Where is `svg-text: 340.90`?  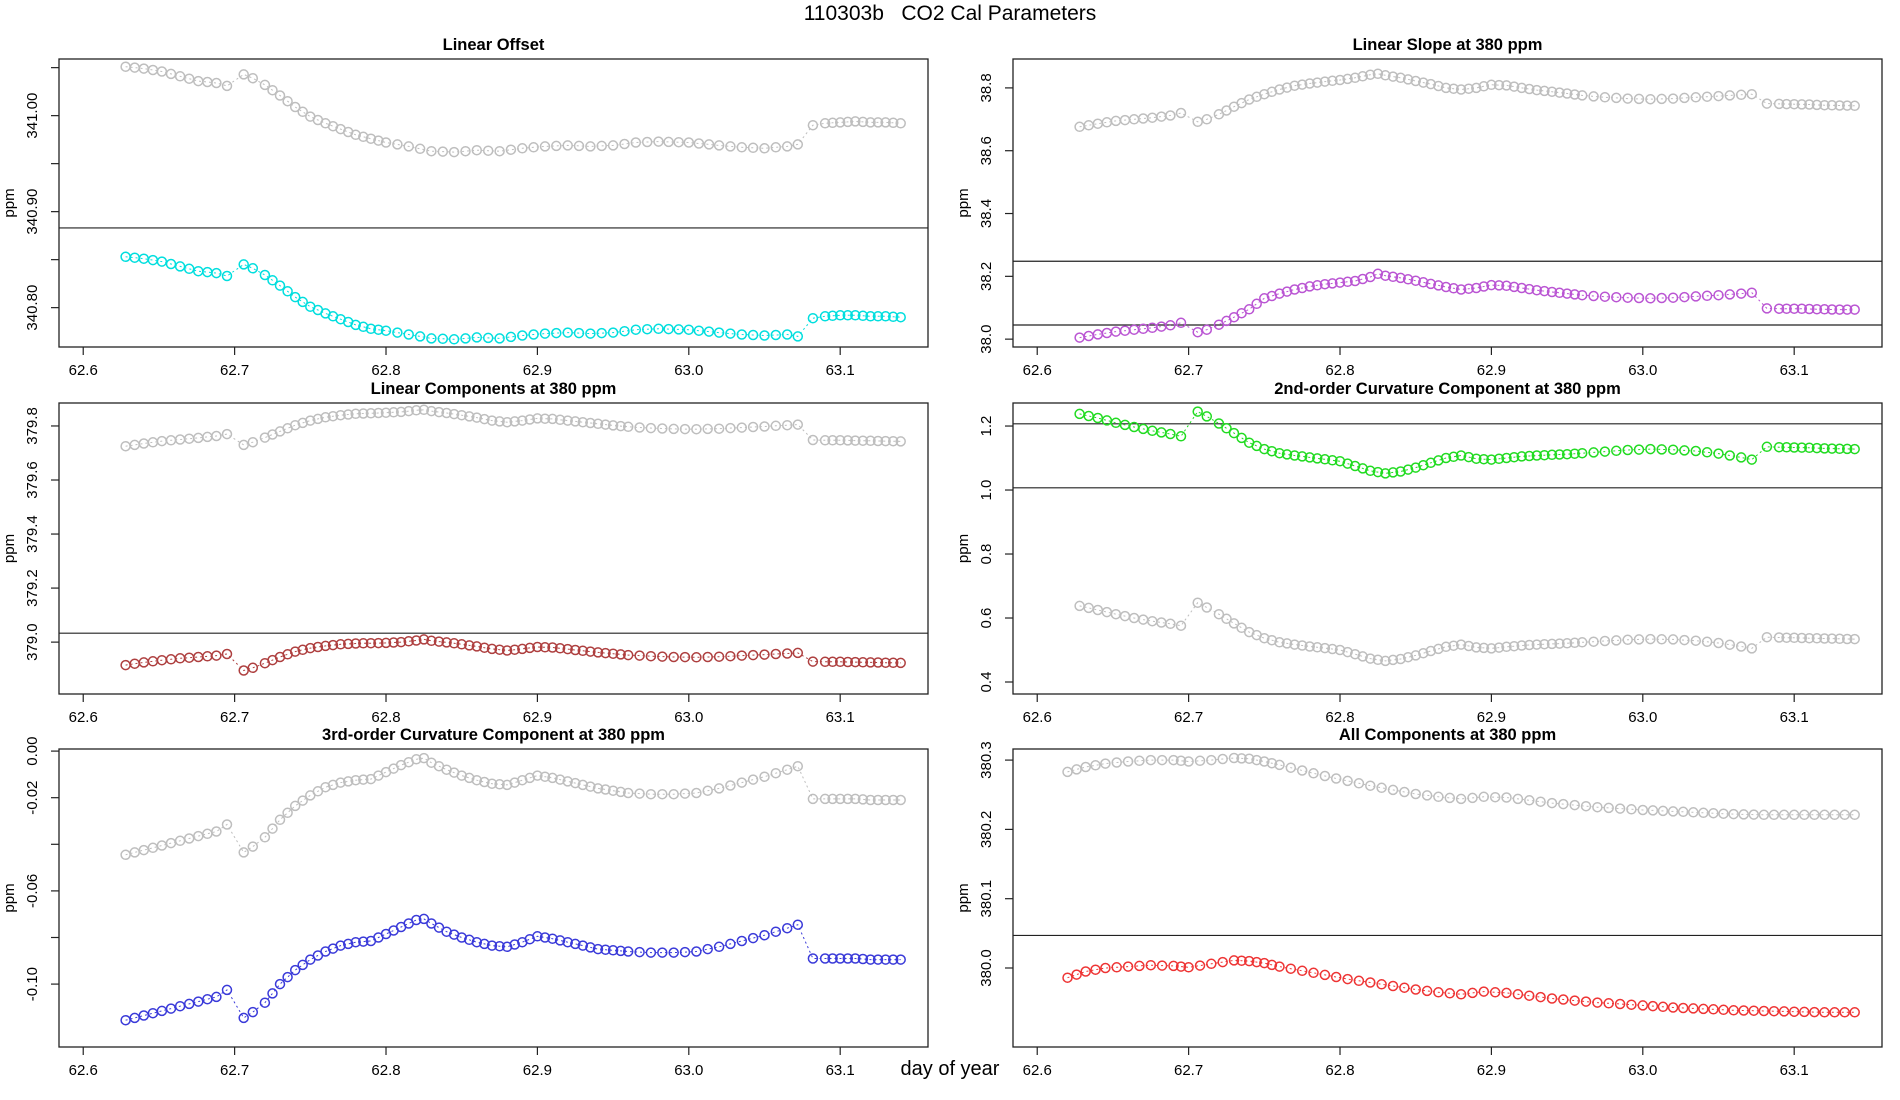
svg-text: 340.90 is located at coordinates (32, 212).